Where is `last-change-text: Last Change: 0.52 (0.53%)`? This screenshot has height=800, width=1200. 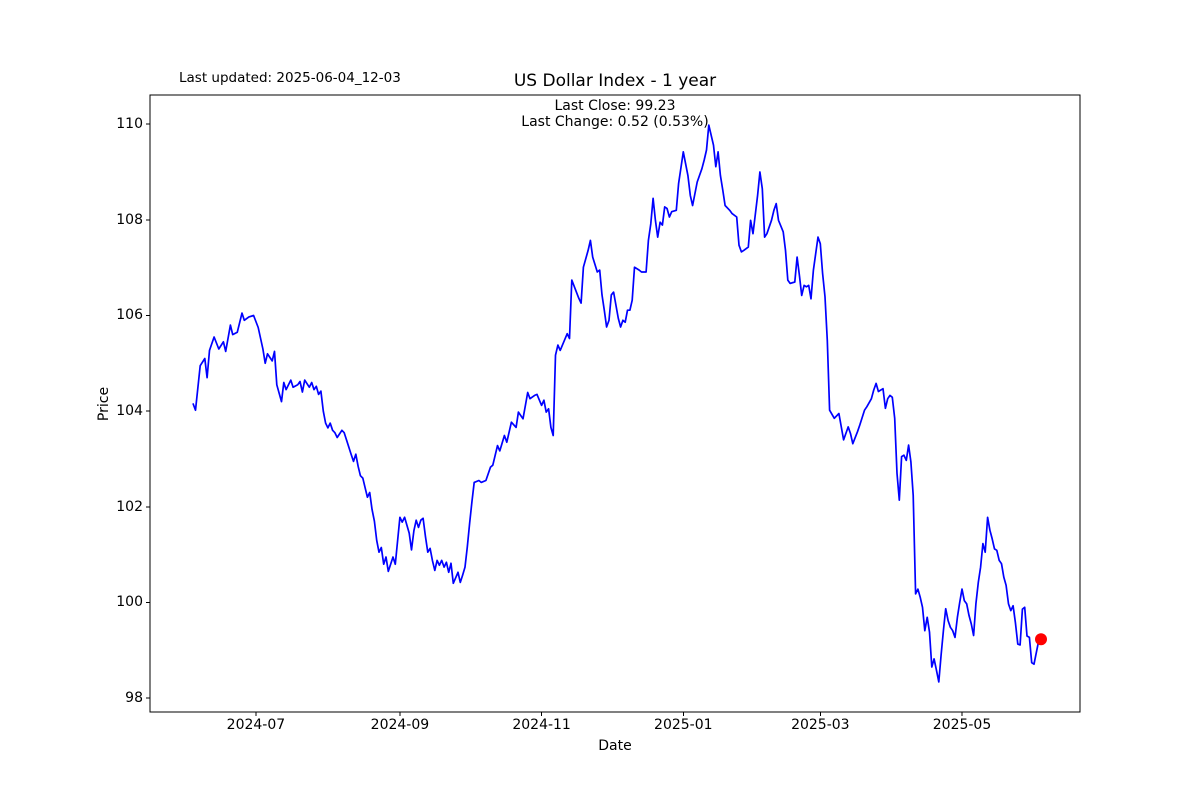
last-change-text: Last Change: 0.52 (0.53%) is located at coordinates (615, 121).